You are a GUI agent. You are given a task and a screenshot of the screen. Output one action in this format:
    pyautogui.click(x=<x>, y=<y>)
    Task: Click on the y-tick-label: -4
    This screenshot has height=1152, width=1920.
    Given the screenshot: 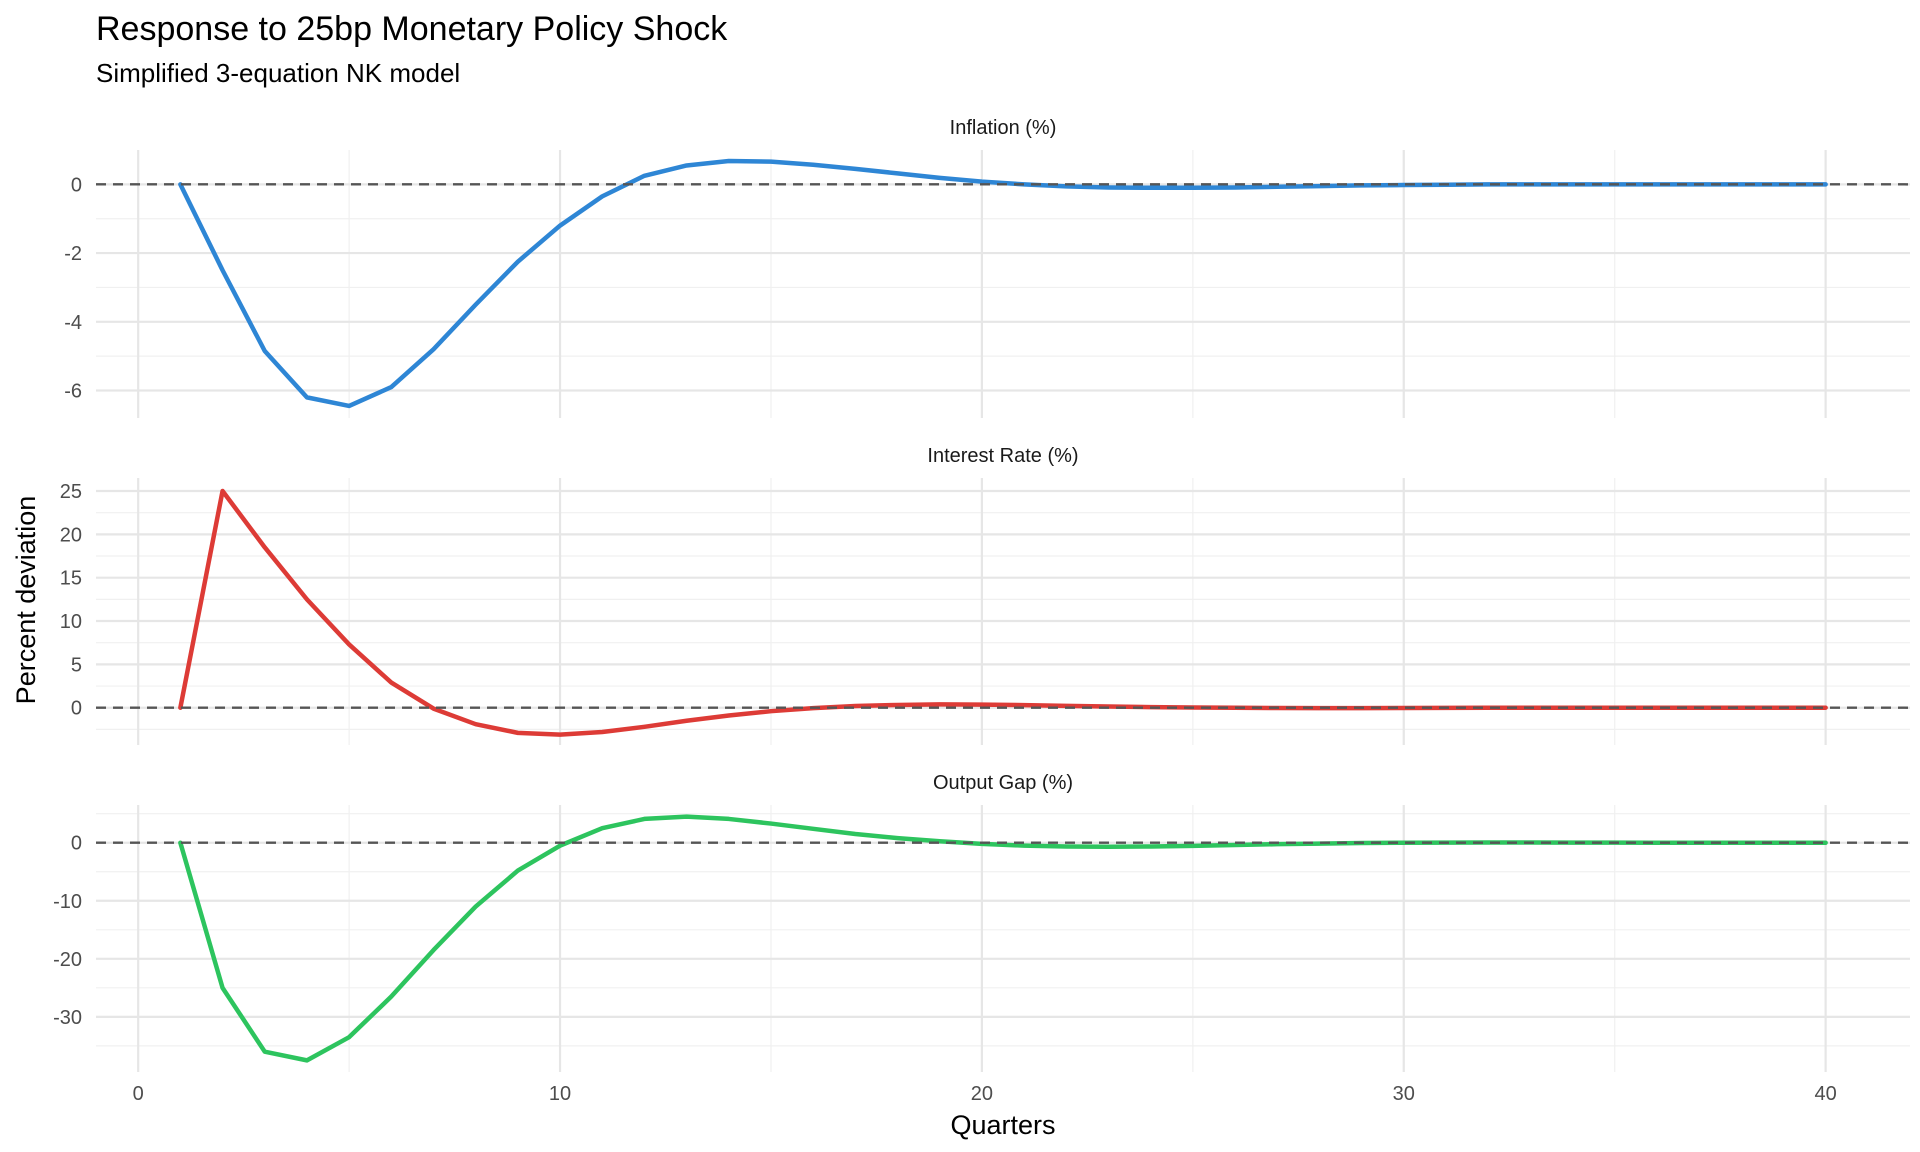 What is the action you would take?
    pyautogui.click(x=73, y=323)
    